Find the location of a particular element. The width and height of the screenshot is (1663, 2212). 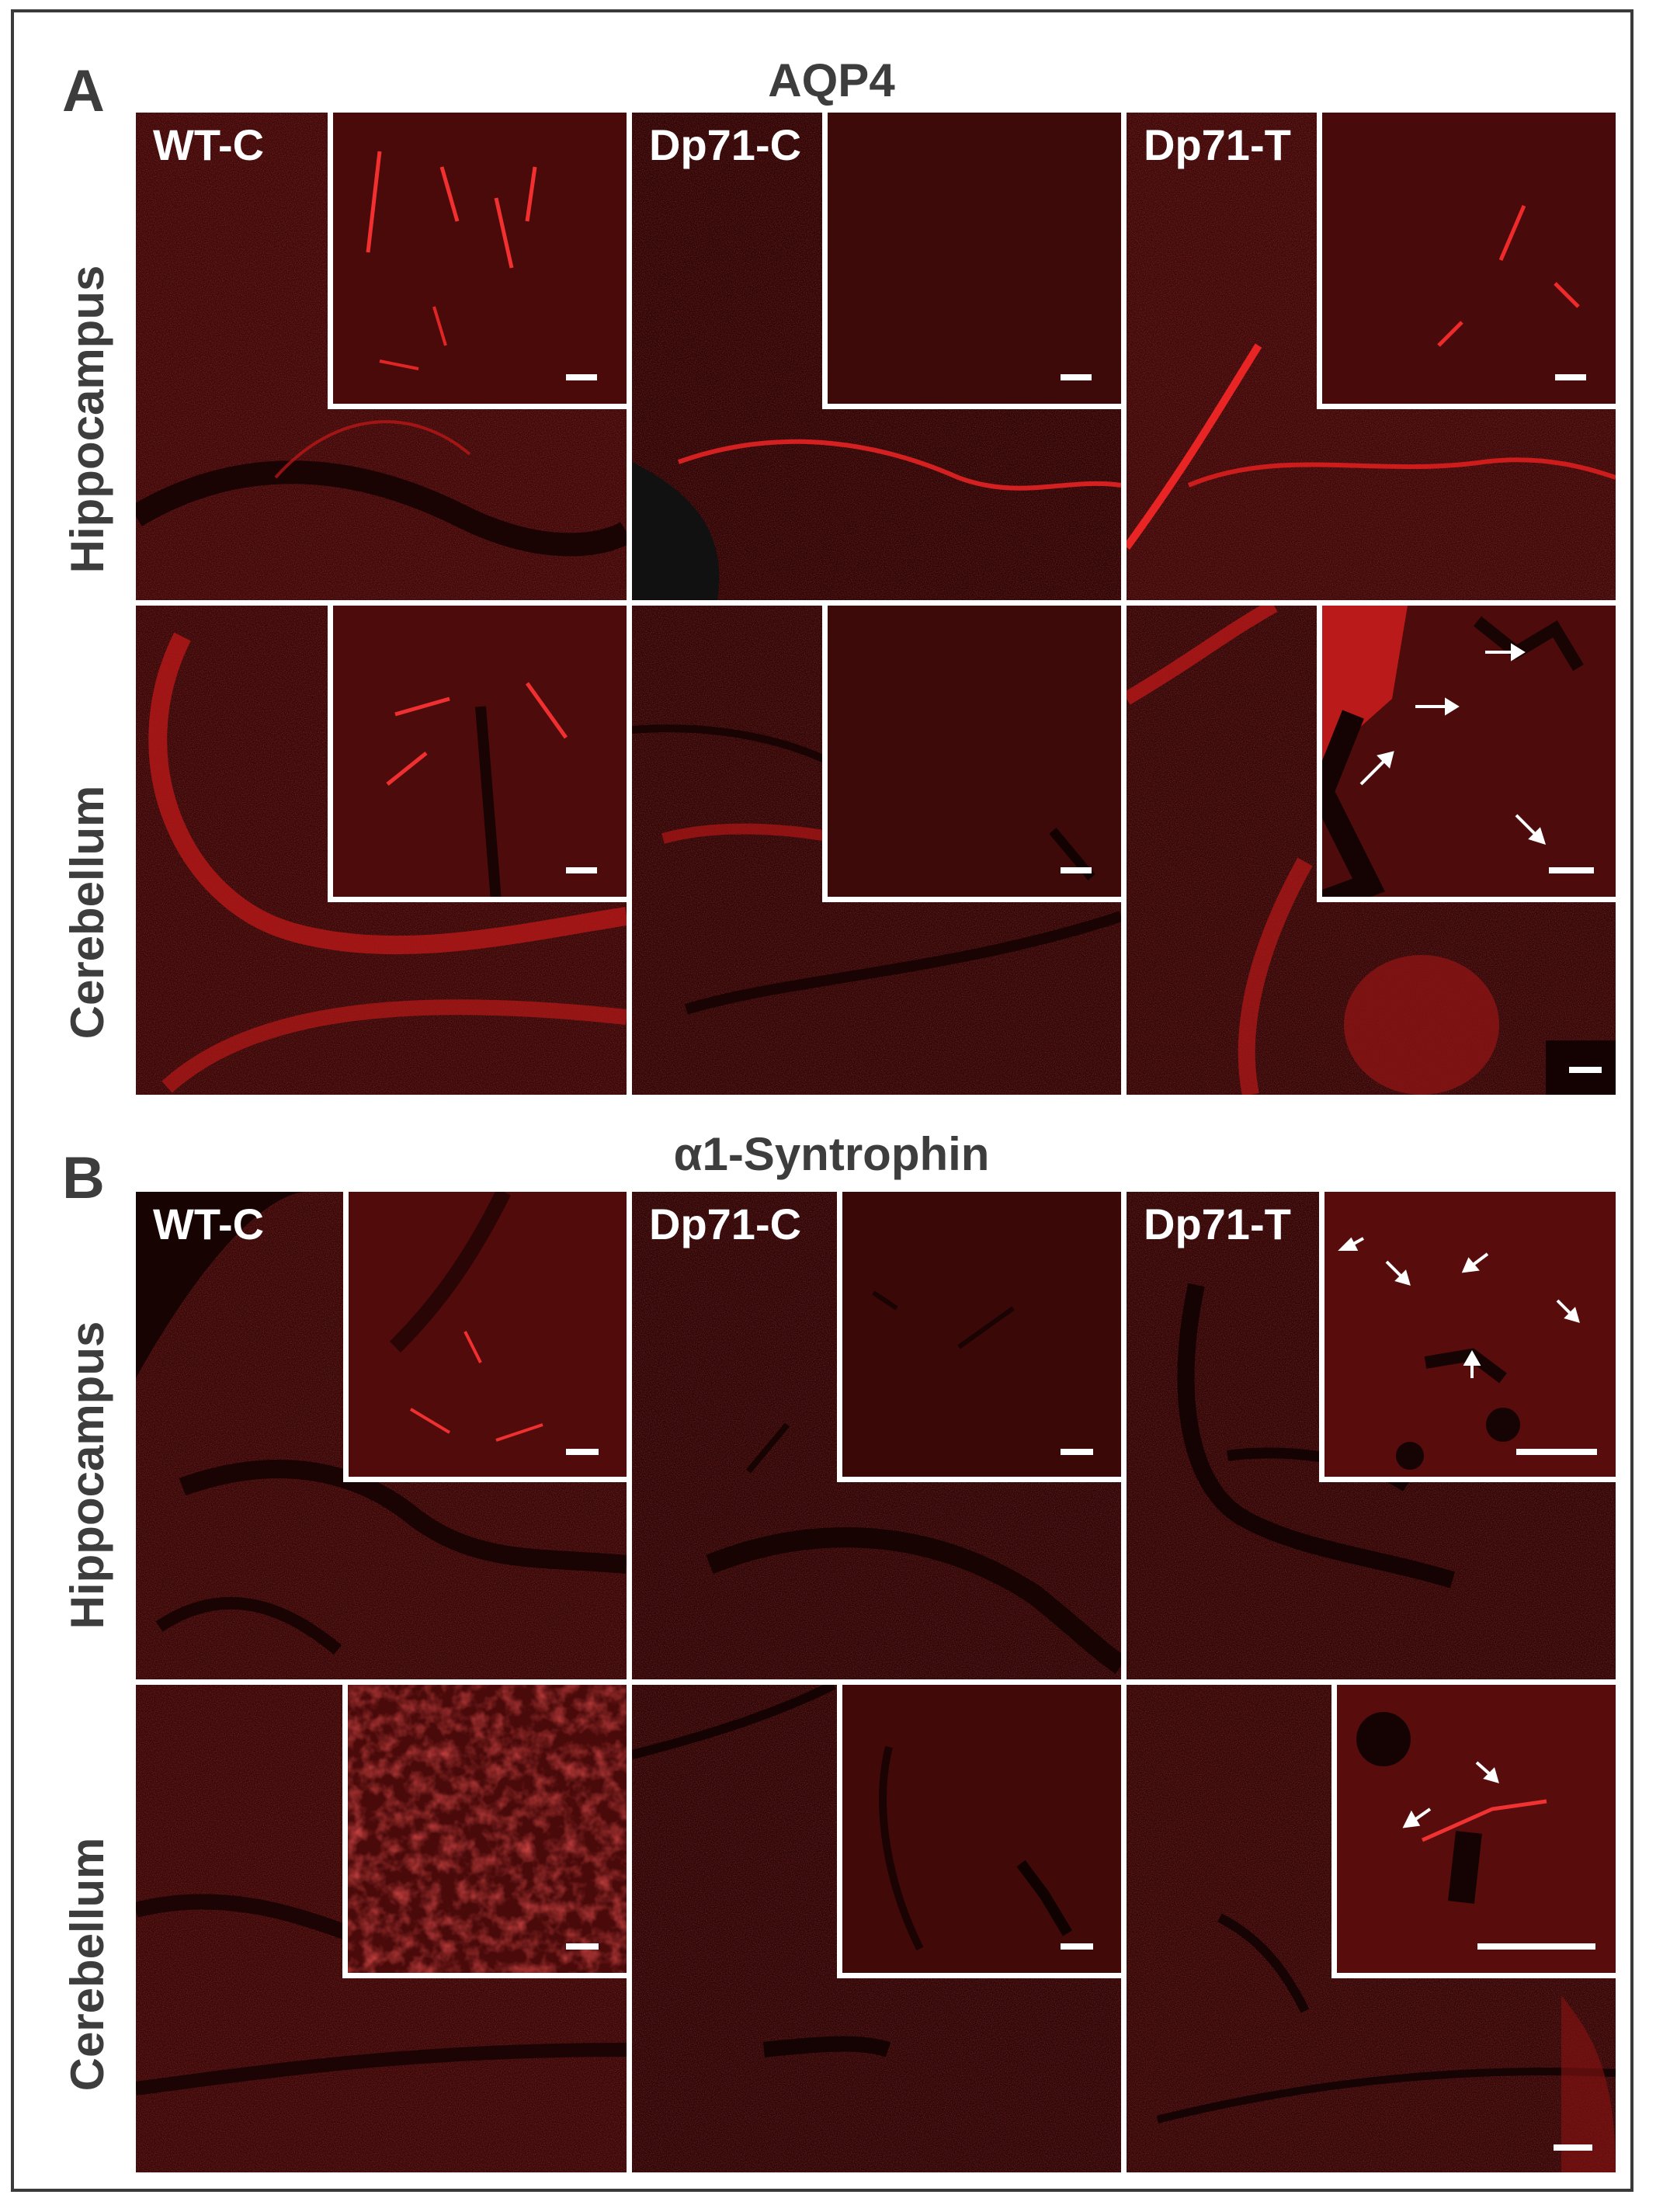

inset-syntrophin-cerebellum-dp71c is located at coordinates (979, 1831).